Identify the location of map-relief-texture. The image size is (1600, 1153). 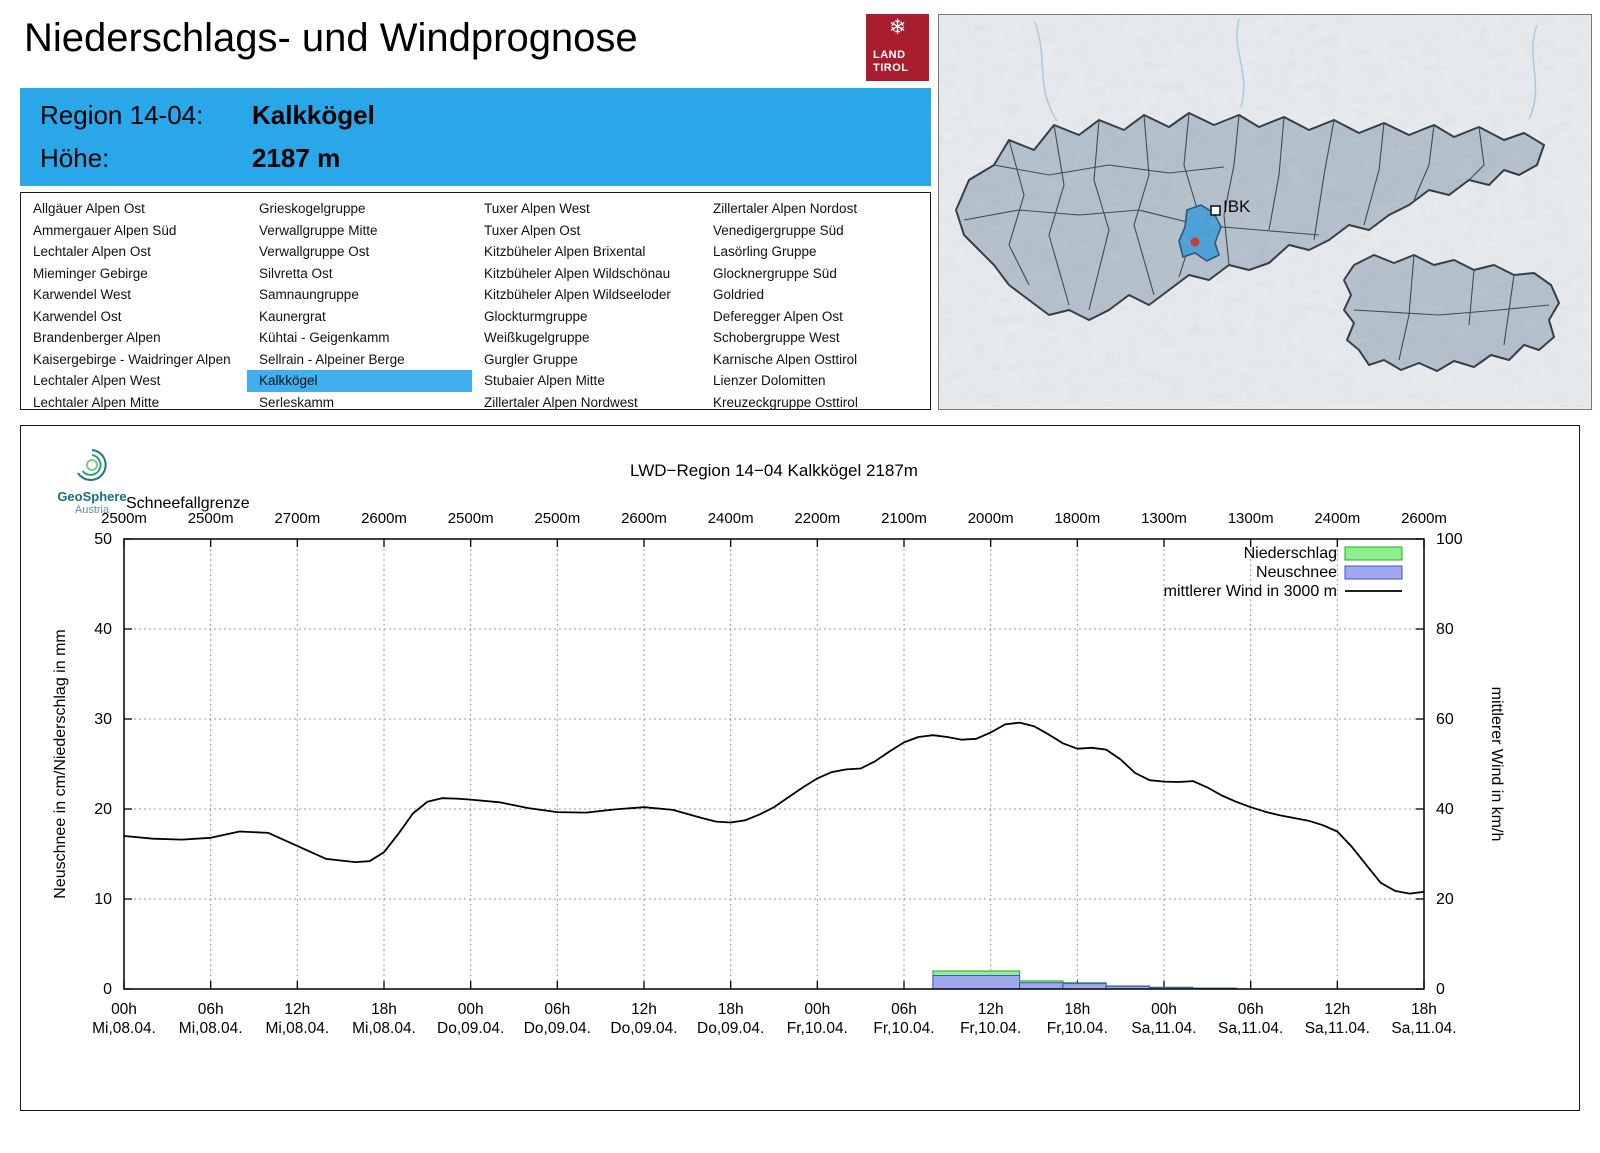
(1264, 211).